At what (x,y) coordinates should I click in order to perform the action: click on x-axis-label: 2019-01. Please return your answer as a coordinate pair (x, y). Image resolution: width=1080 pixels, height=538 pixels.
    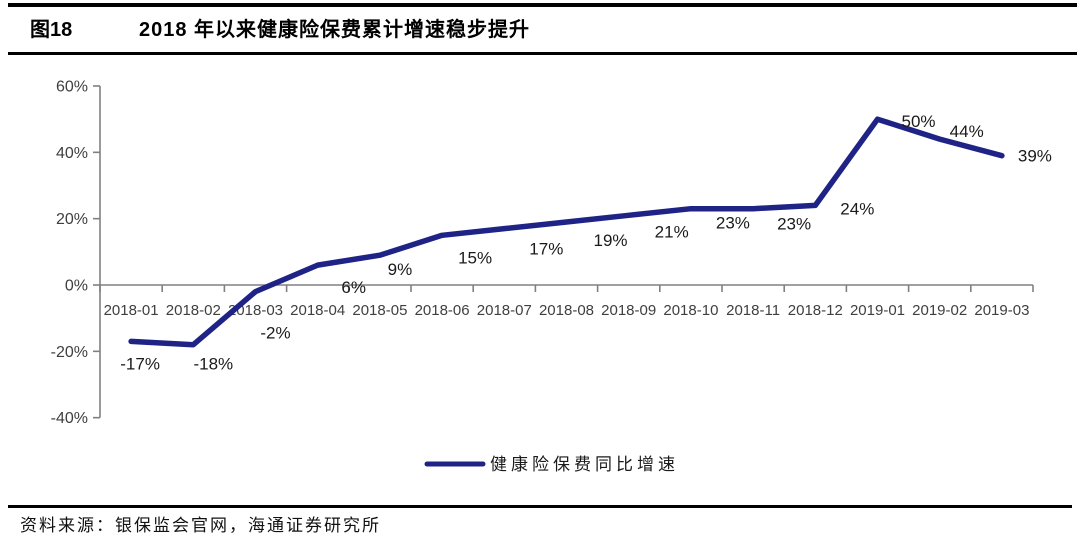
    Looking at the image, I should click on (877, 310).